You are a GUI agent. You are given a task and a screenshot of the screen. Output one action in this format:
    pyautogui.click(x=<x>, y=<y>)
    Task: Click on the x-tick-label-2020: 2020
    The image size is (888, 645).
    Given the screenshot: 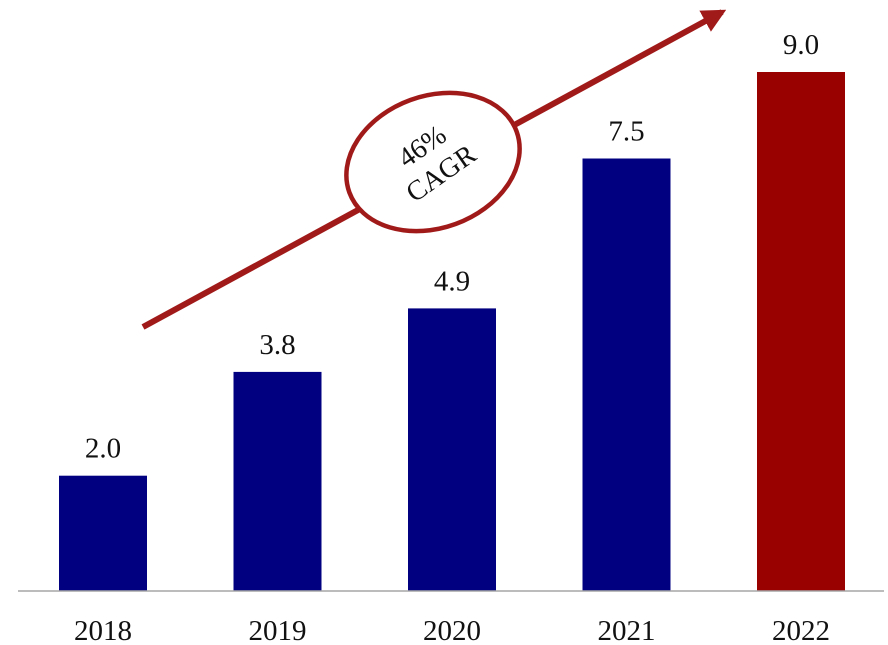 What is the action you would take?
    pyautogui.click(x=452, y=630)
    